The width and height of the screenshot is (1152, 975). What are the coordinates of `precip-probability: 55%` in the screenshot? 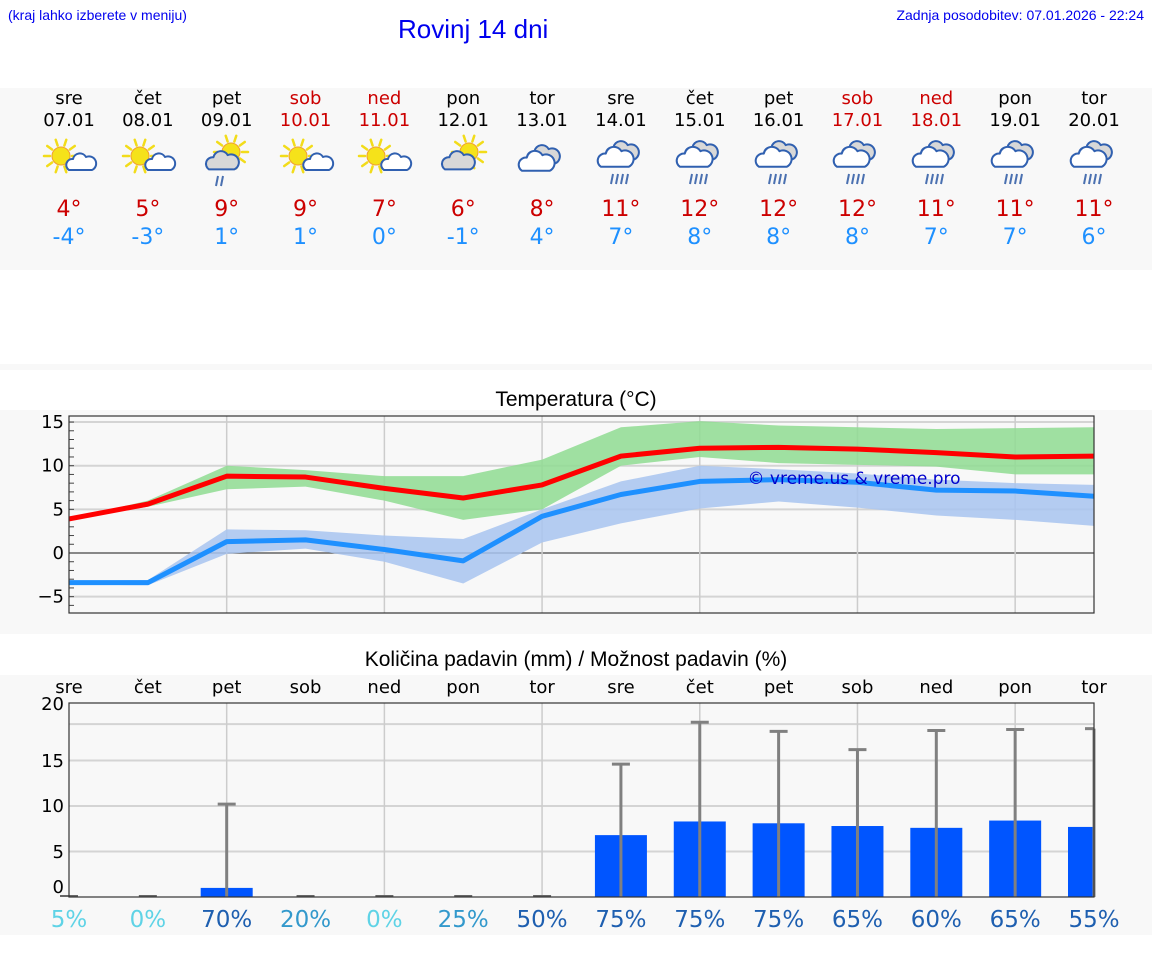 It's located at (1093, 920).